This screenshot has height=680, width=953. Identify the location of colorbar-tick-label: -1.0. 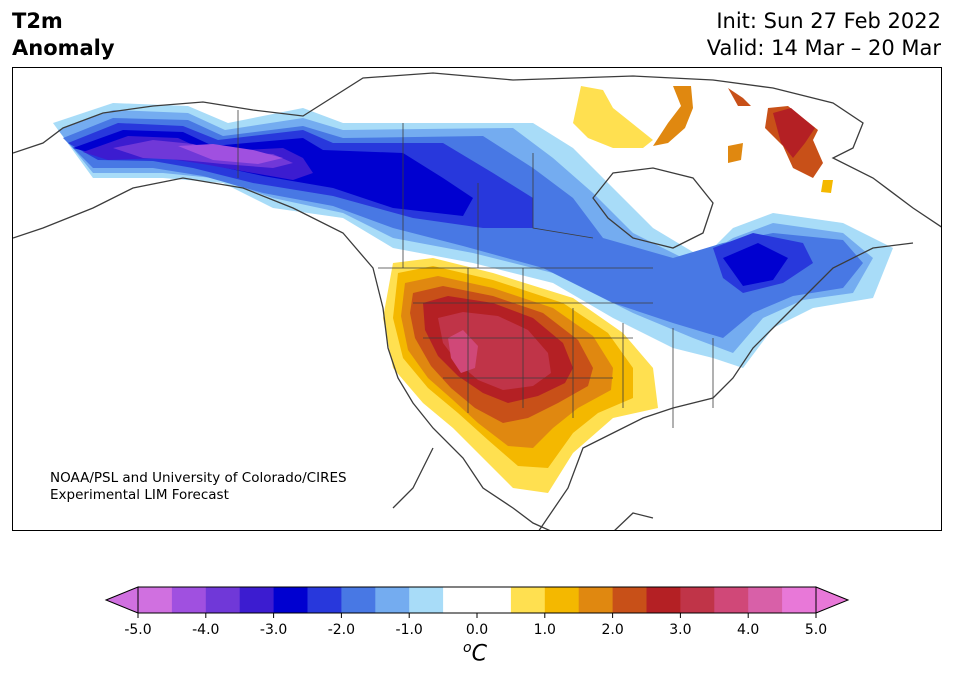
(409, 630).